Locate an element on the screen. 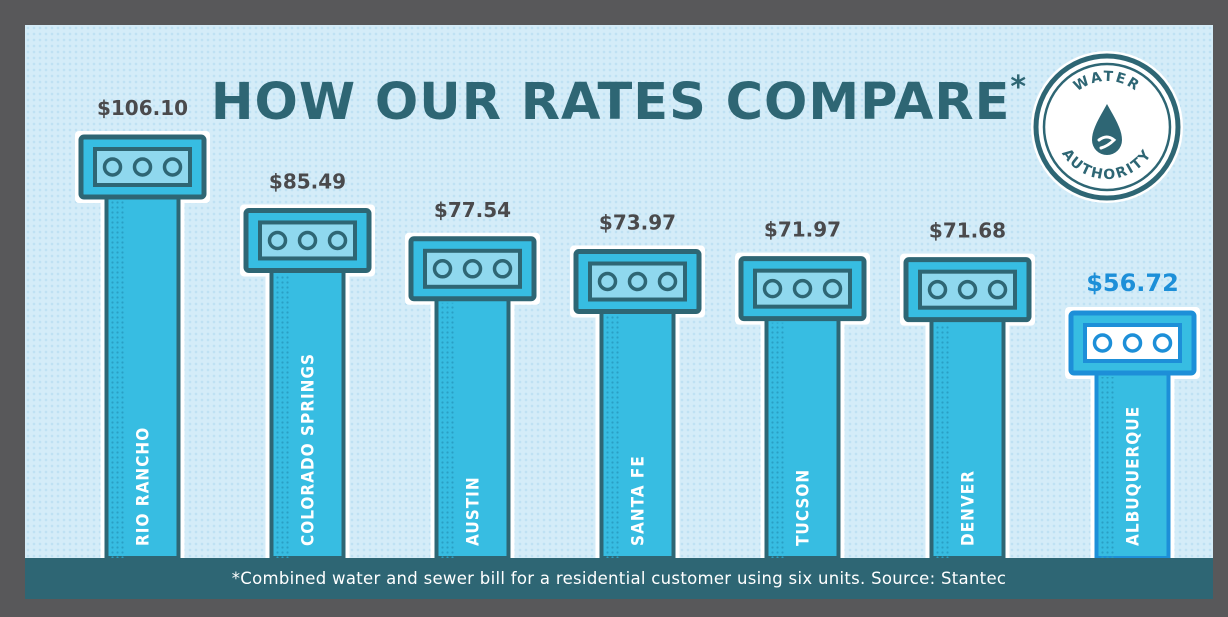 The image size is (1228, 617). bar-tucson: $71.97 TUCSON is located at coordinates (802, 389).